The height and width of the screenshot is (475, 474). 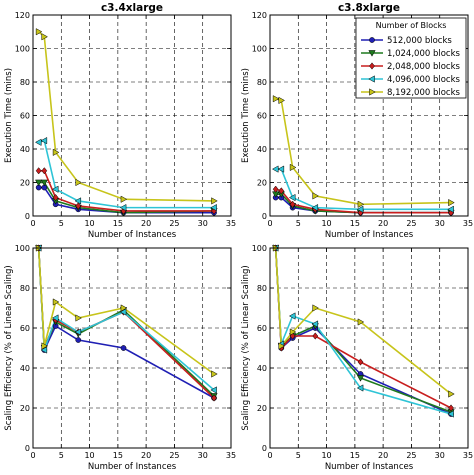 I want to click on x-tick-label: 30, so click(x=203, y=223).